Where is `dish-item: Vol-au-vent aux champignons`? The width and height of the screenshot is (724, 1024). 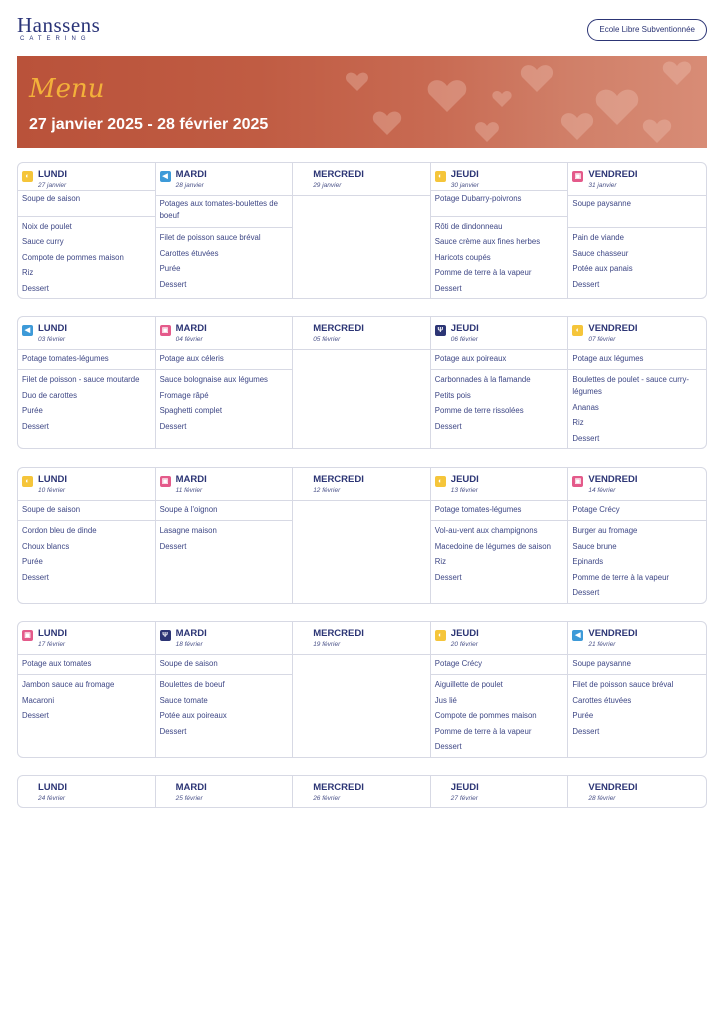
dish-item: Vol-au-vent aux champignons is located at coordinates (486, 530).